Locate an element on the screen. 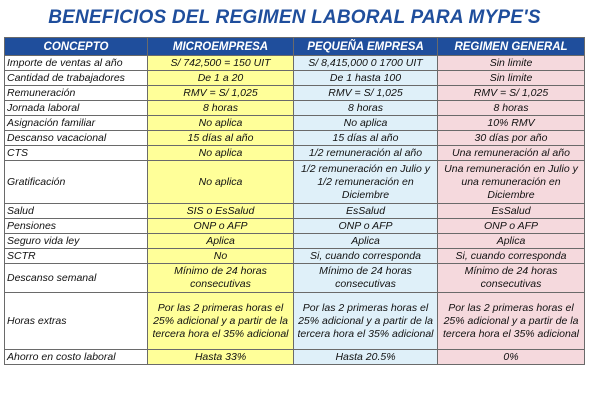  concept-cell: SCTR is located at coordinates (76, 256).